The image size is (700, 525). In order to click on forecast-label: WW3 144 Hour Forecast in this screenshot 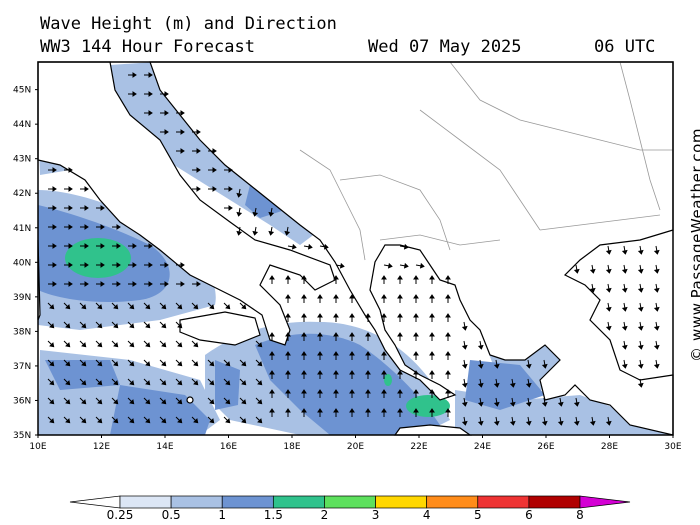, I will do `click(147, 47)`.